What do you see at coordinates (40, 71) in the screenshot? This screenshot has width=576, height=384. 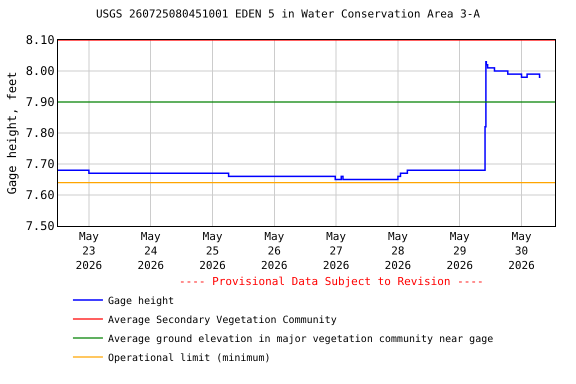 I see `y-tick-label: 8.00` at bounding box center [40, 71].